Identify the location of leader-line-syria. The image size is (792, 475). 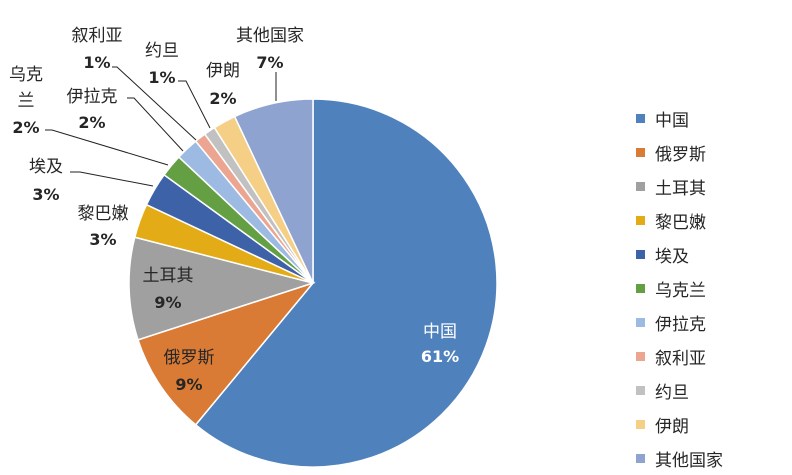
(154, 103).